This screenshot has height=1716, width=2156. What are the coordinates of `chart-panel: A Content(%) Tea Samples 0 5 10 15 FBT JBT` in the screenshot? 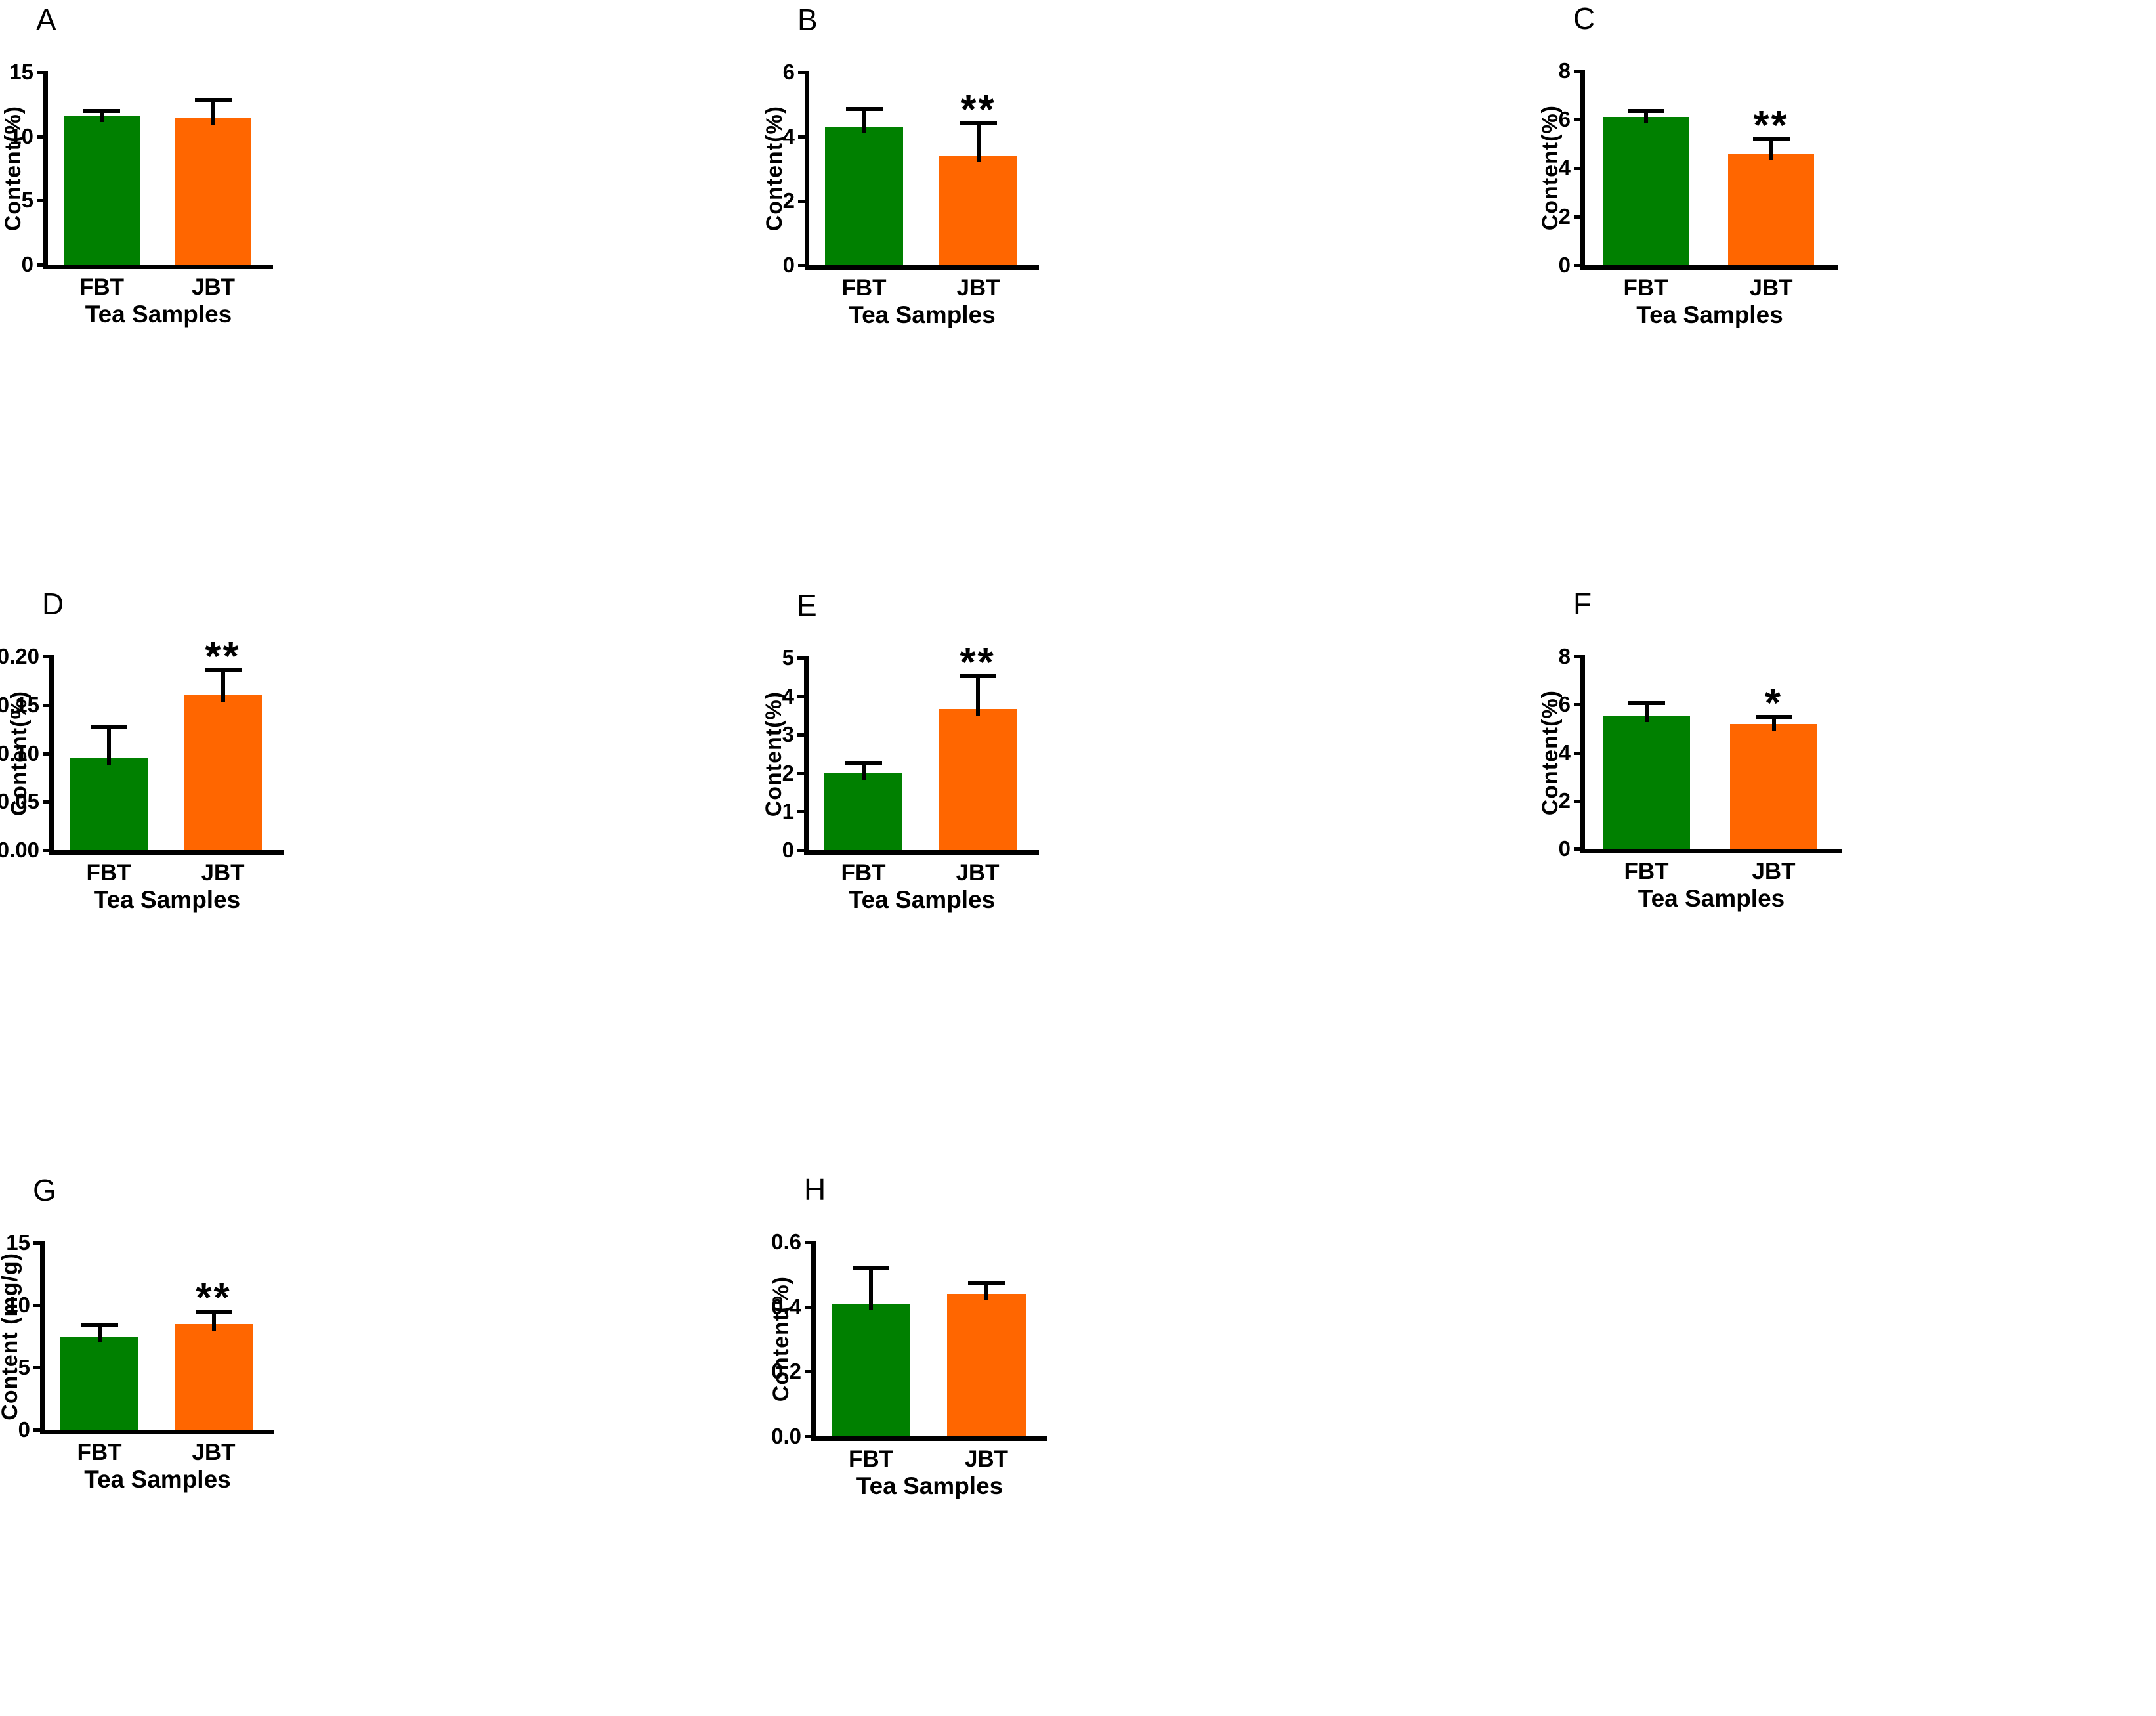 It's located at (190, 181).